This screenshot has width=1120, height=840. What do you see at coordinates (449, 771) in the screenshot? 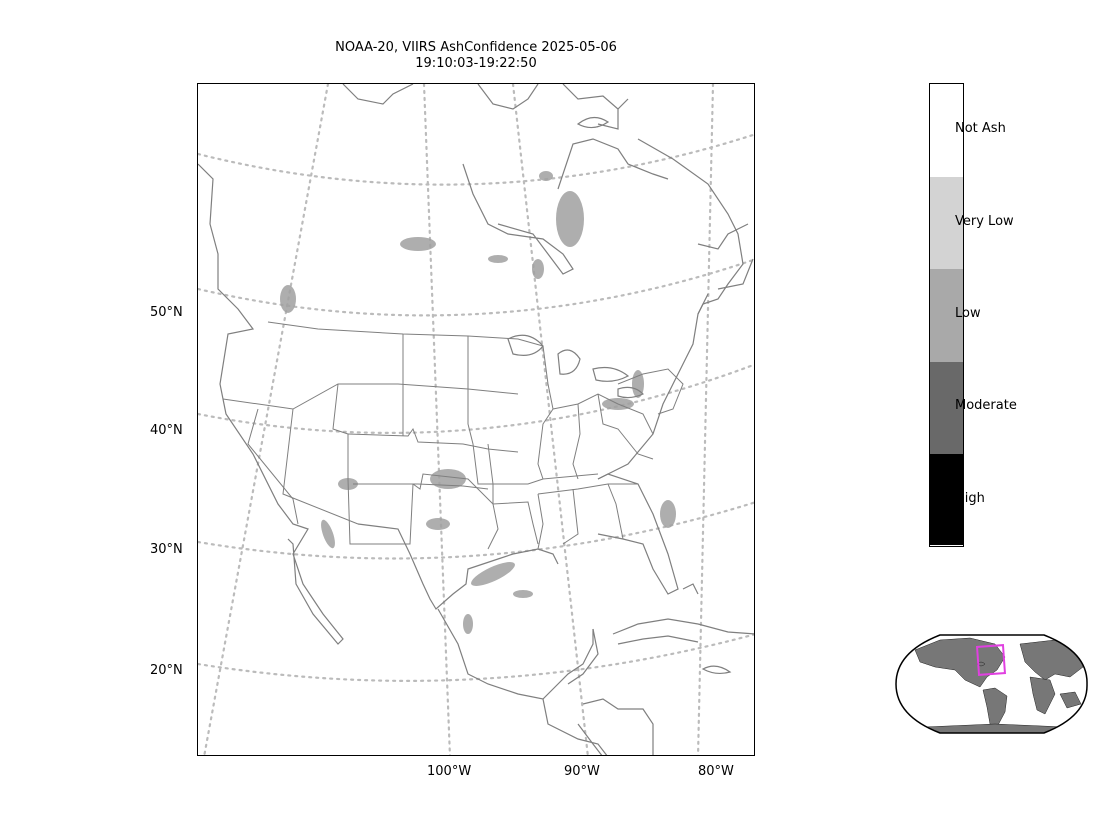
I see `lon-label-100w: 100°W` at bounding box center [449, 771].